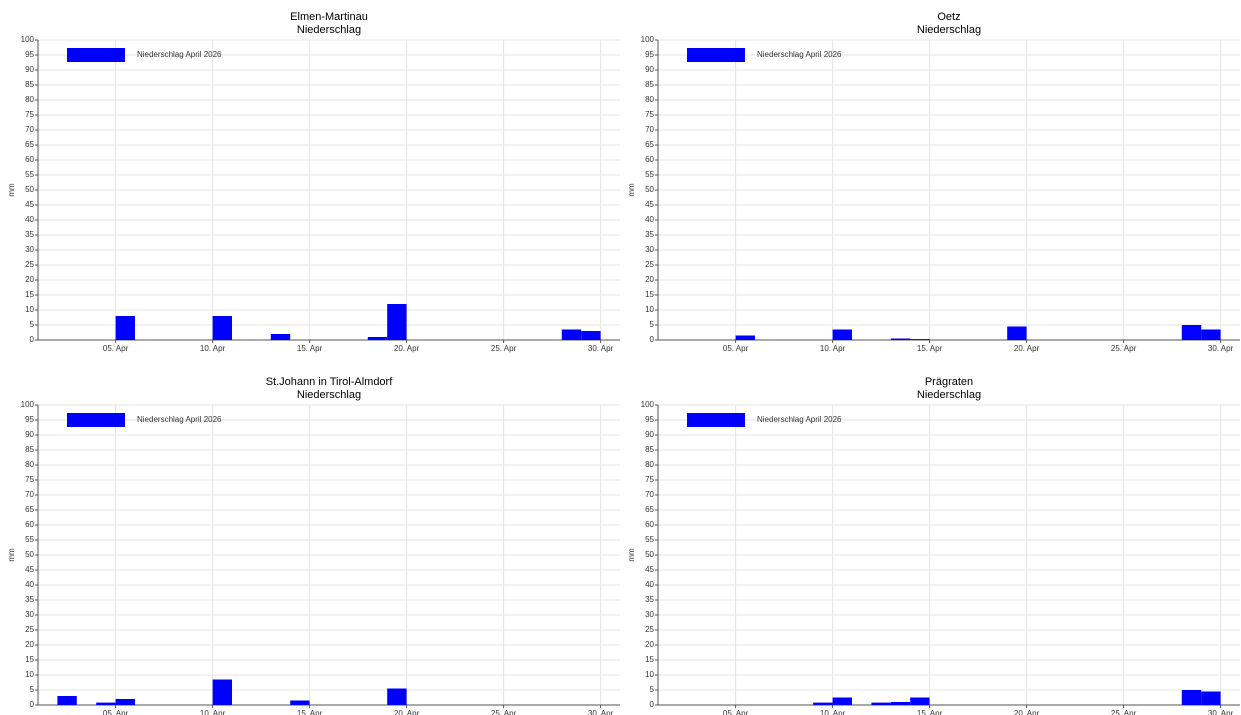 This screenshot has width=1241, height=715. What do you see at coordinates (649, 309) in the screenshot?
I see `y-tick-label: 10` at bounding box center [649, 309].